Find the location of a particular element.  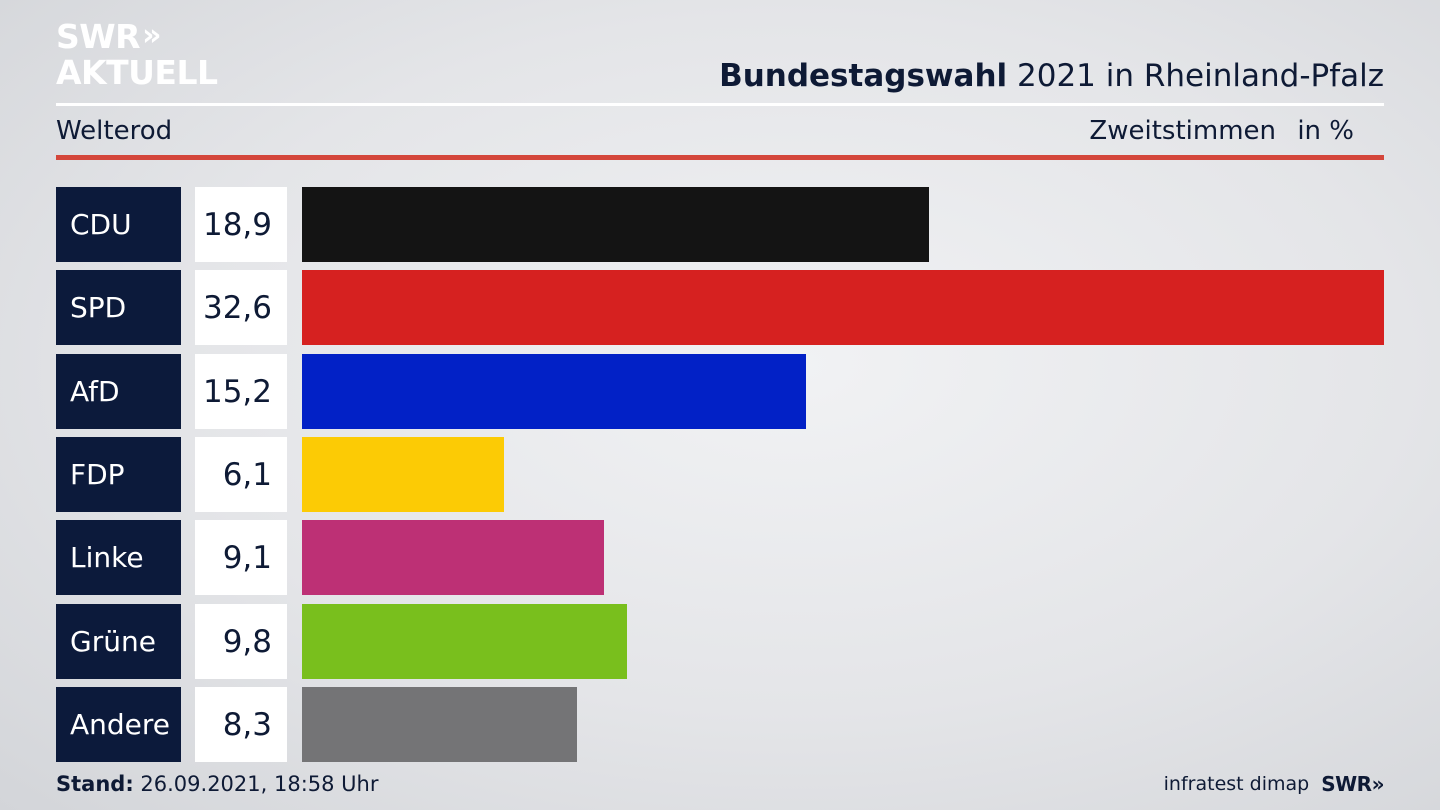

chart-title: Bundestagswahl 2021 in Rheinland-Pfalz is located at coordinates (1051, 76).